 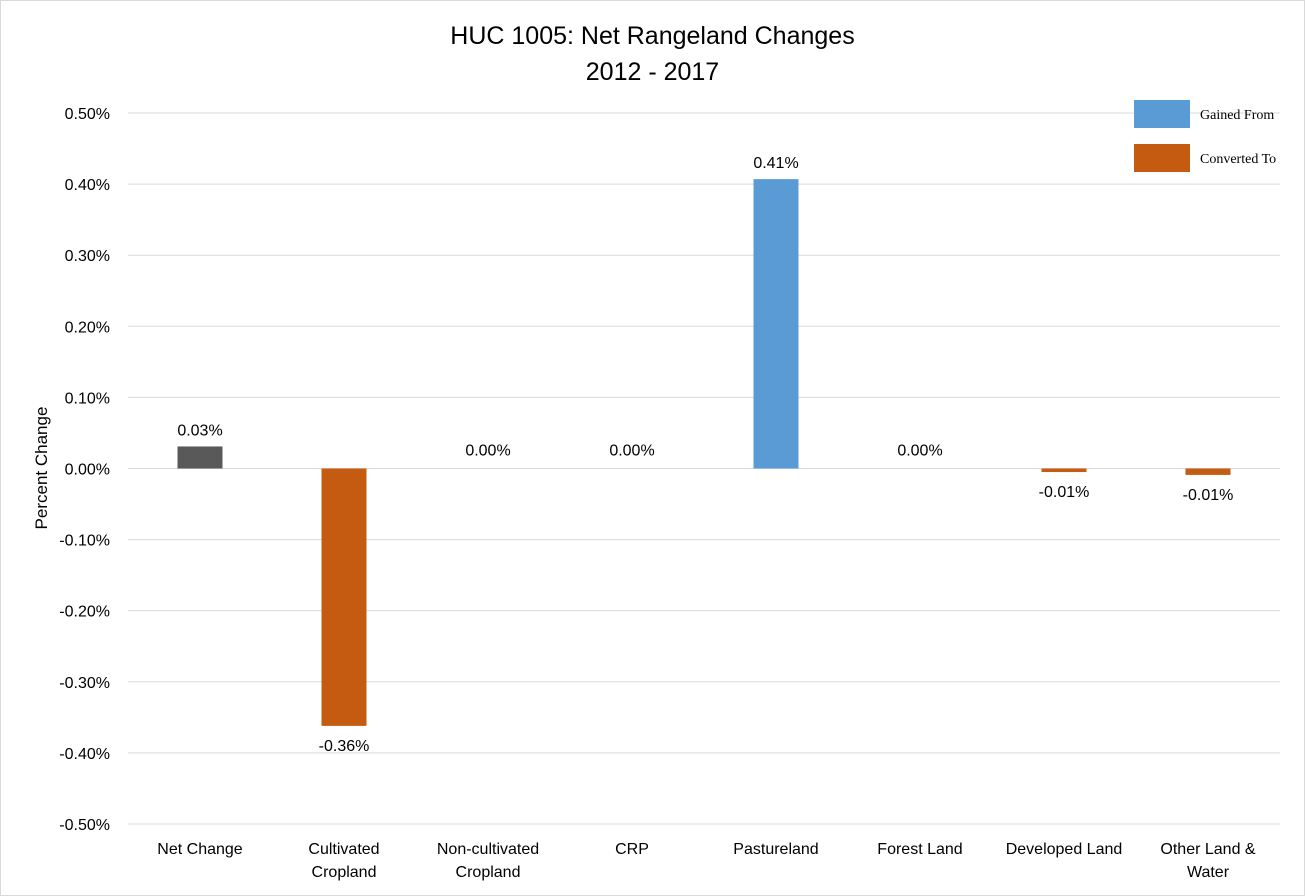 What do you see at coordinates (84, 612) in the screenshot?
I see `y-tick-label: -0.20%` at bounding box center [84, 612].